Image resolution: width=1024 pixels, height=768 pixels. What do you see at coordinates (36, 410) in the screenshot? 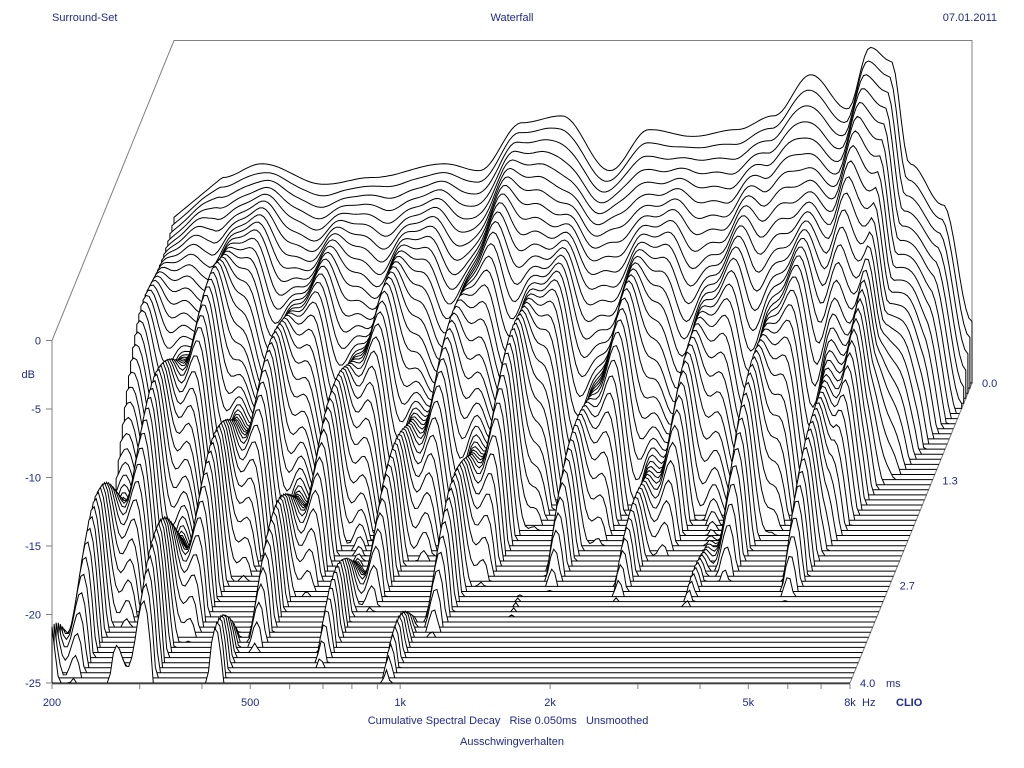
I see `y-tick-label: -5` at bounding box center [36, 410].